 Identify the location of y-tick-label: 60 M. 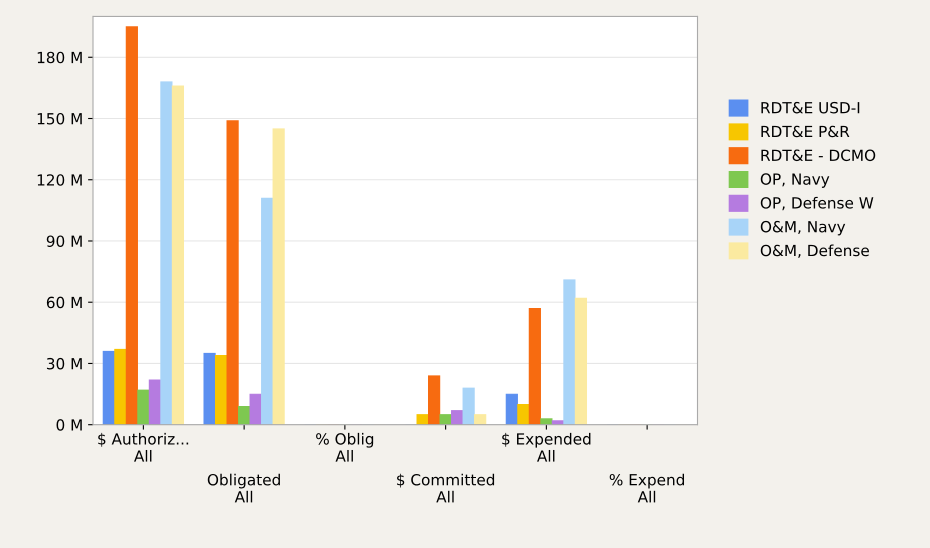
(64, 302).